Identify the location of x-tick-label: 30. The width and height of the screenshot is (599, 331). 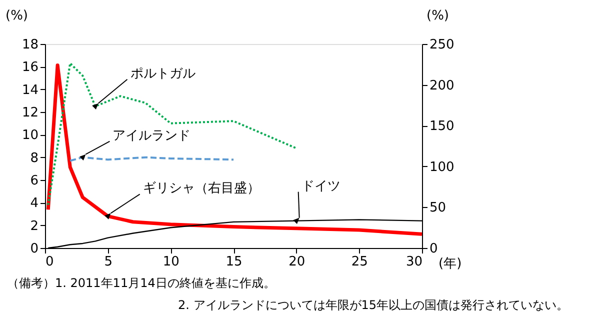
(414, 262).